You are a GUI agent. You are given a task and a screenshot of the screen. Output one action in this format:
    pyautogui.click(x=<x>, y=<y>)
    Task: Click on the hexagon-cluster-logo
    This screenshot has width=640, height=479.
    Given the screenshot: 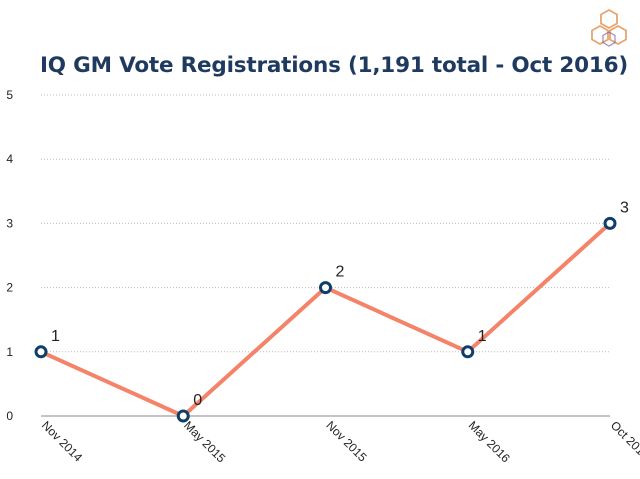 What is the action you would take?
    pyautogui.click(x=609, y=27)
    